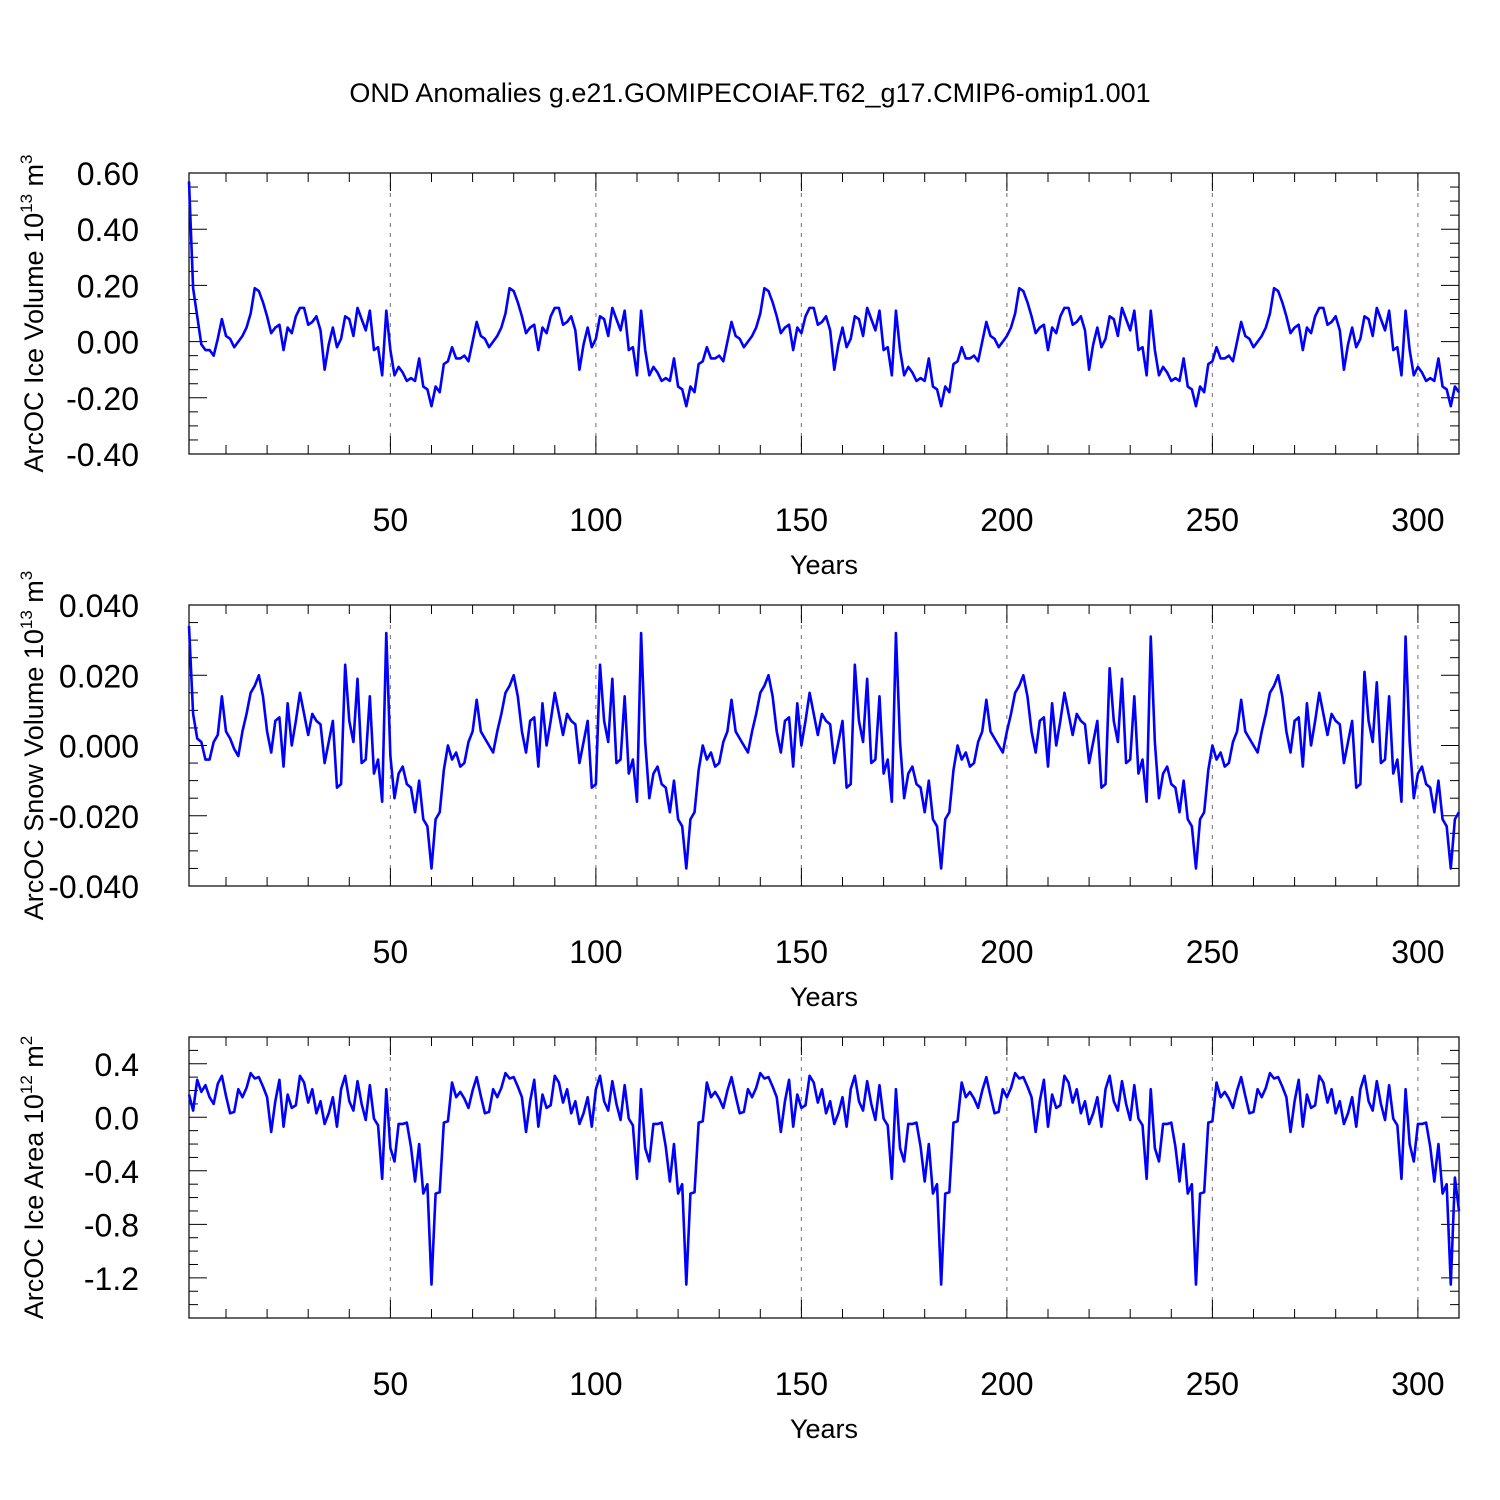 The image size is (1500, 1500). Describe the element at coordinates (93, 817) in the screenshot. I see `snow-volume-y-tick-label: -0.020` at that location.